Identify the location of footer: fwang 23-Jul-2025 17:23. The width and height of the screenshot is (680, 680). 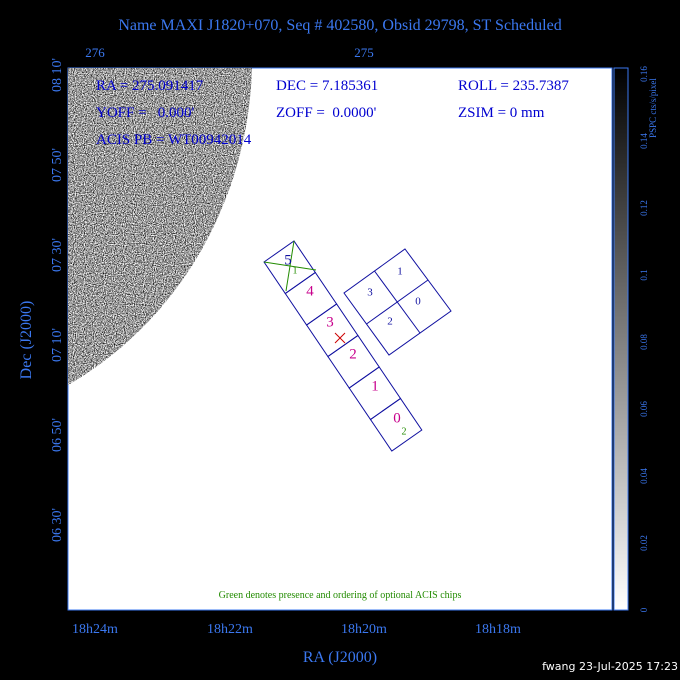
(610, 666).